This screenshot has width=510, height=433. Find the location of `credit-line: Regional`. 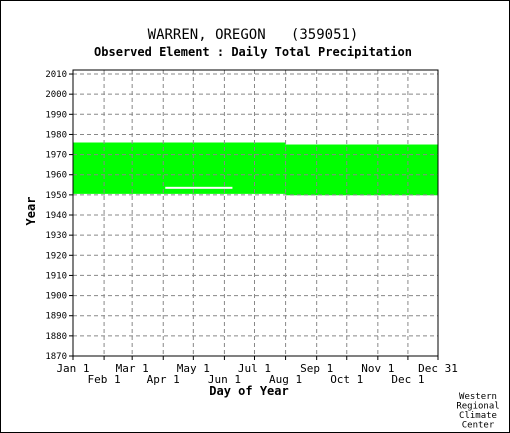

credit-line: Regional is located at coordinates (477, 407).